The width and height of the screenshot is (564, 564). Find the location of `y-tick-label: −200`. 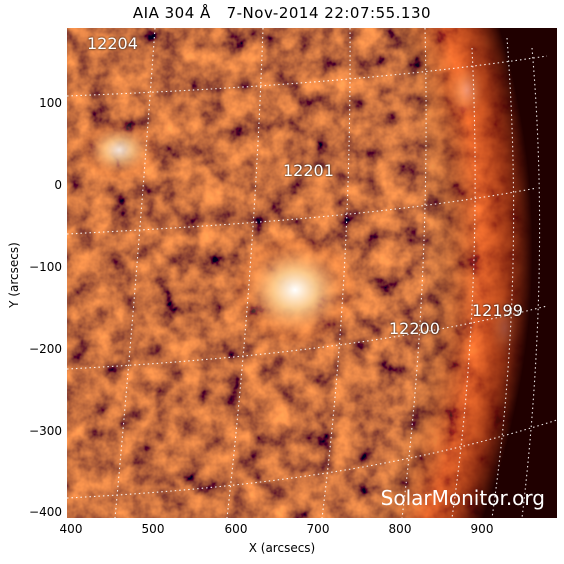

y-tick-label: −200 is located at coordinates (45, 349).